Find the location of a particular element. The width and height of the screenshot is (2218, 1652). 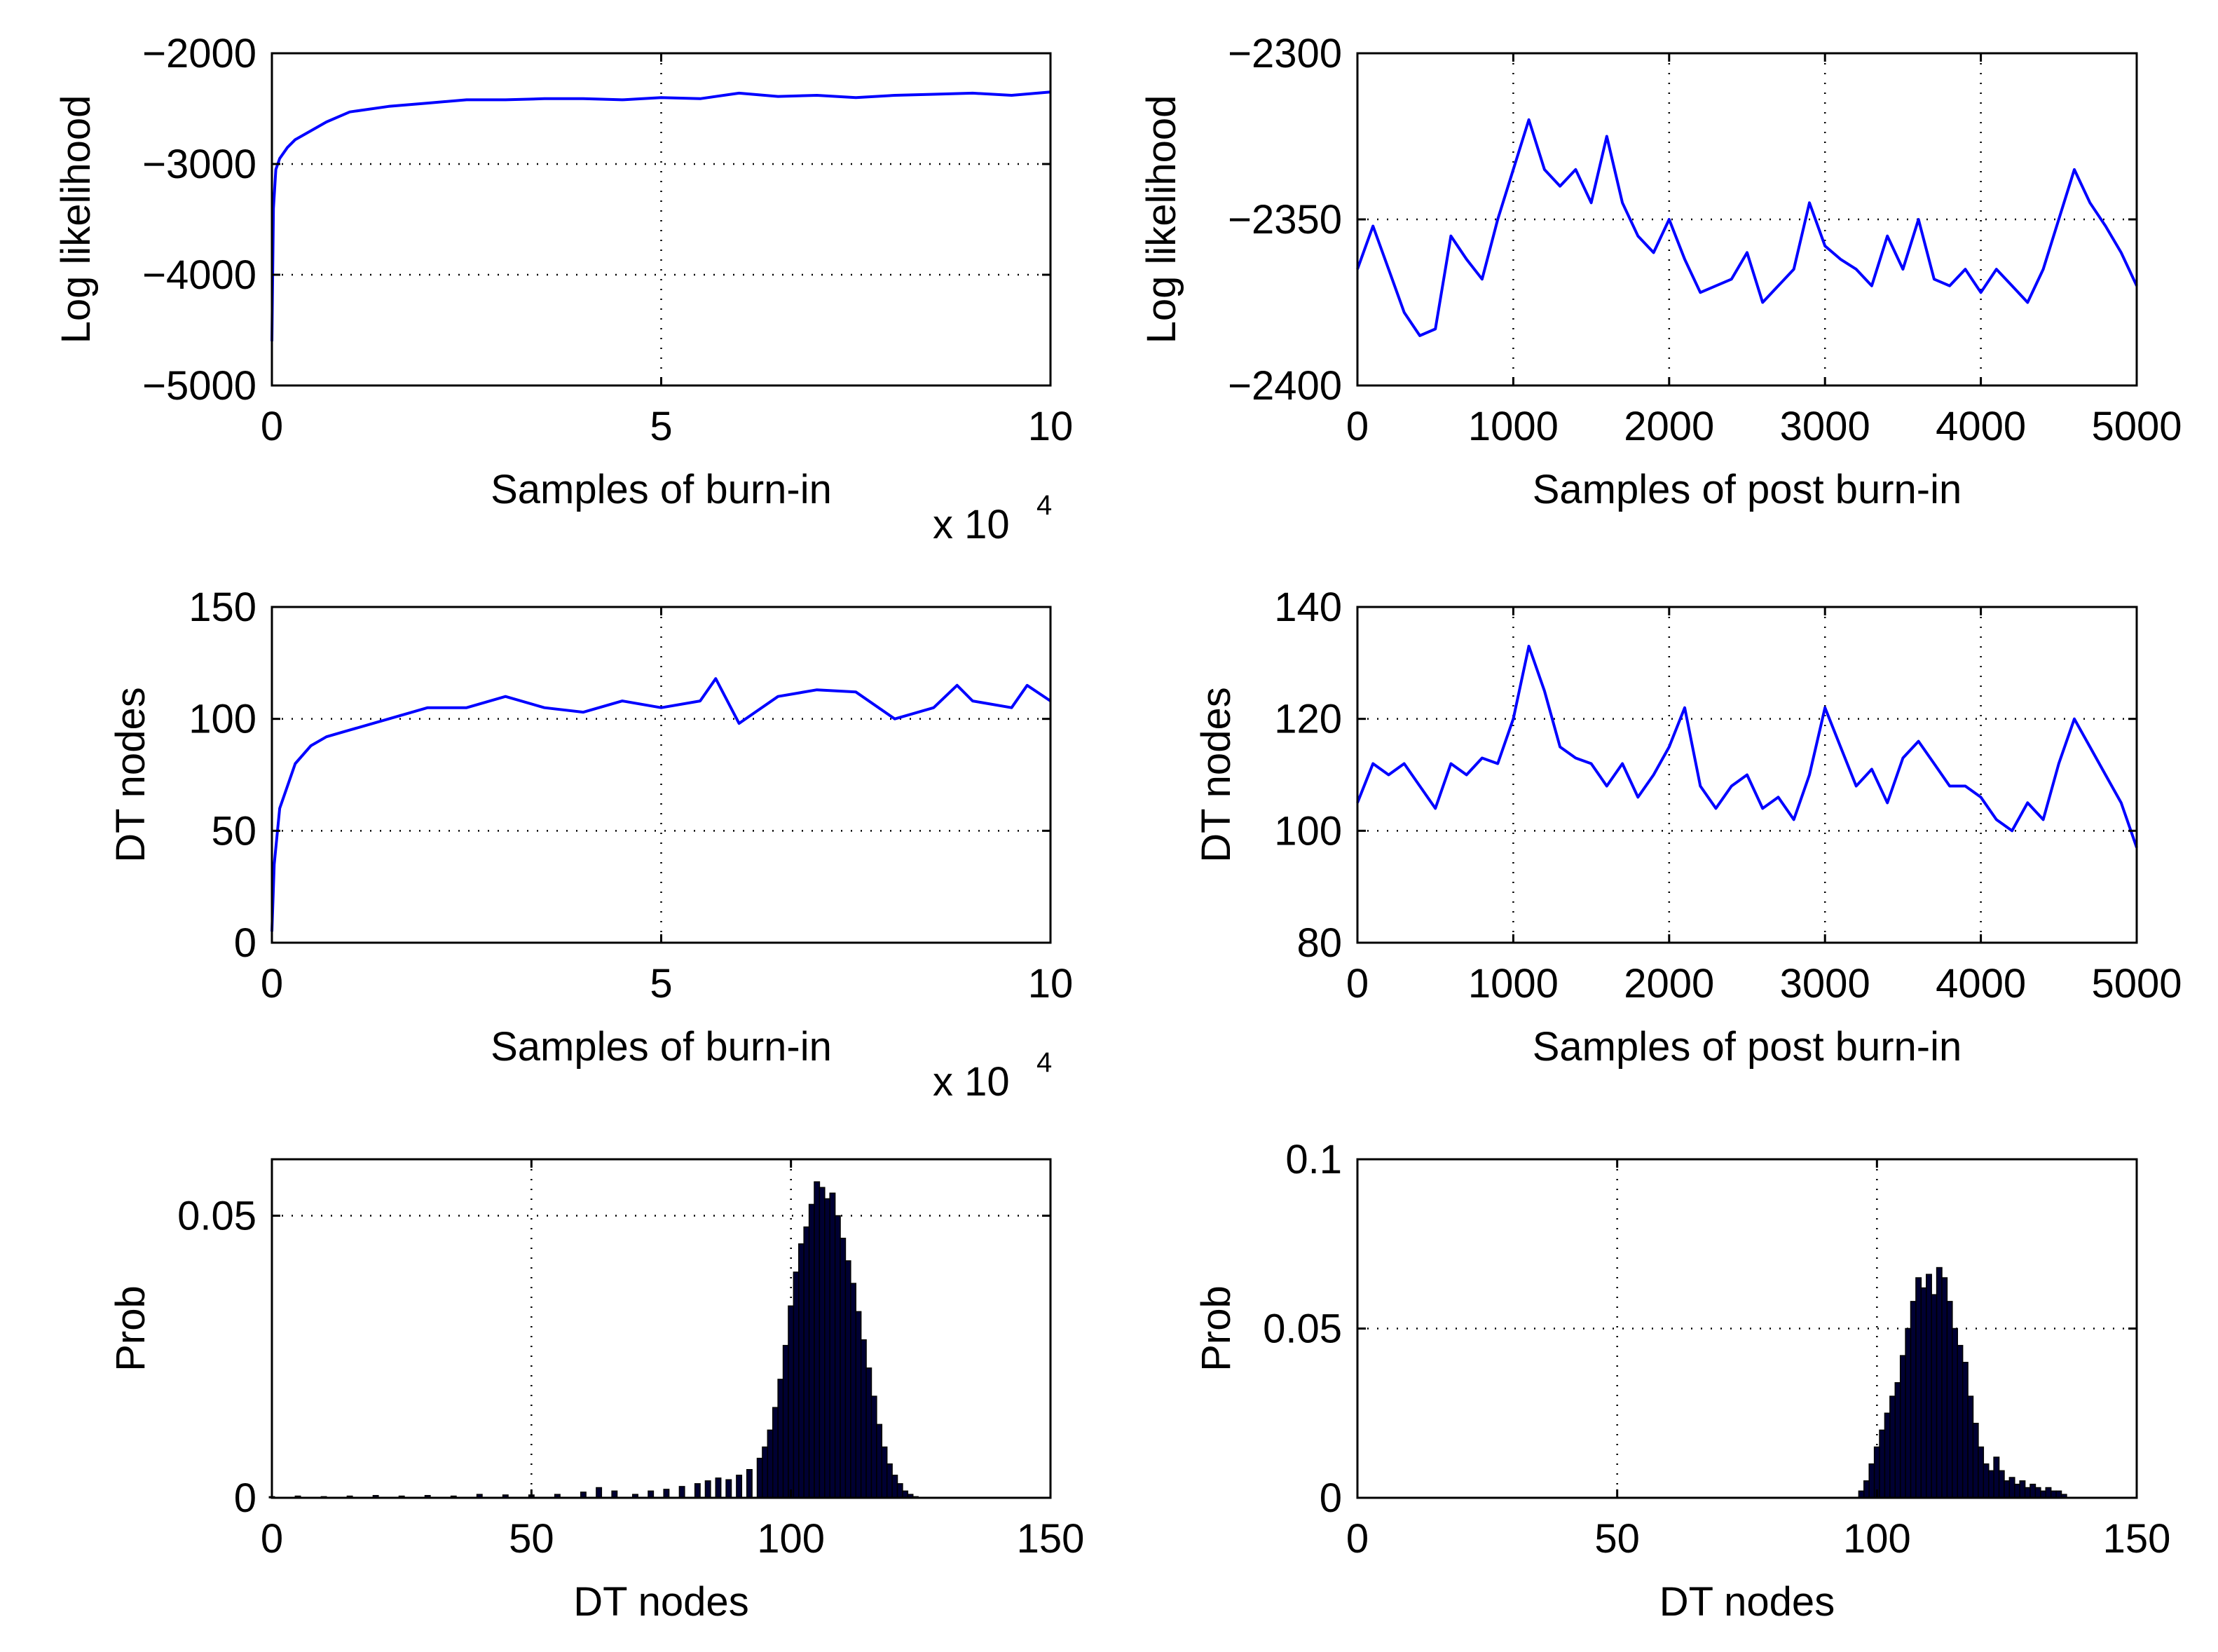

y-tick-label: 0.1 is located at coordinates (1313, 1159).